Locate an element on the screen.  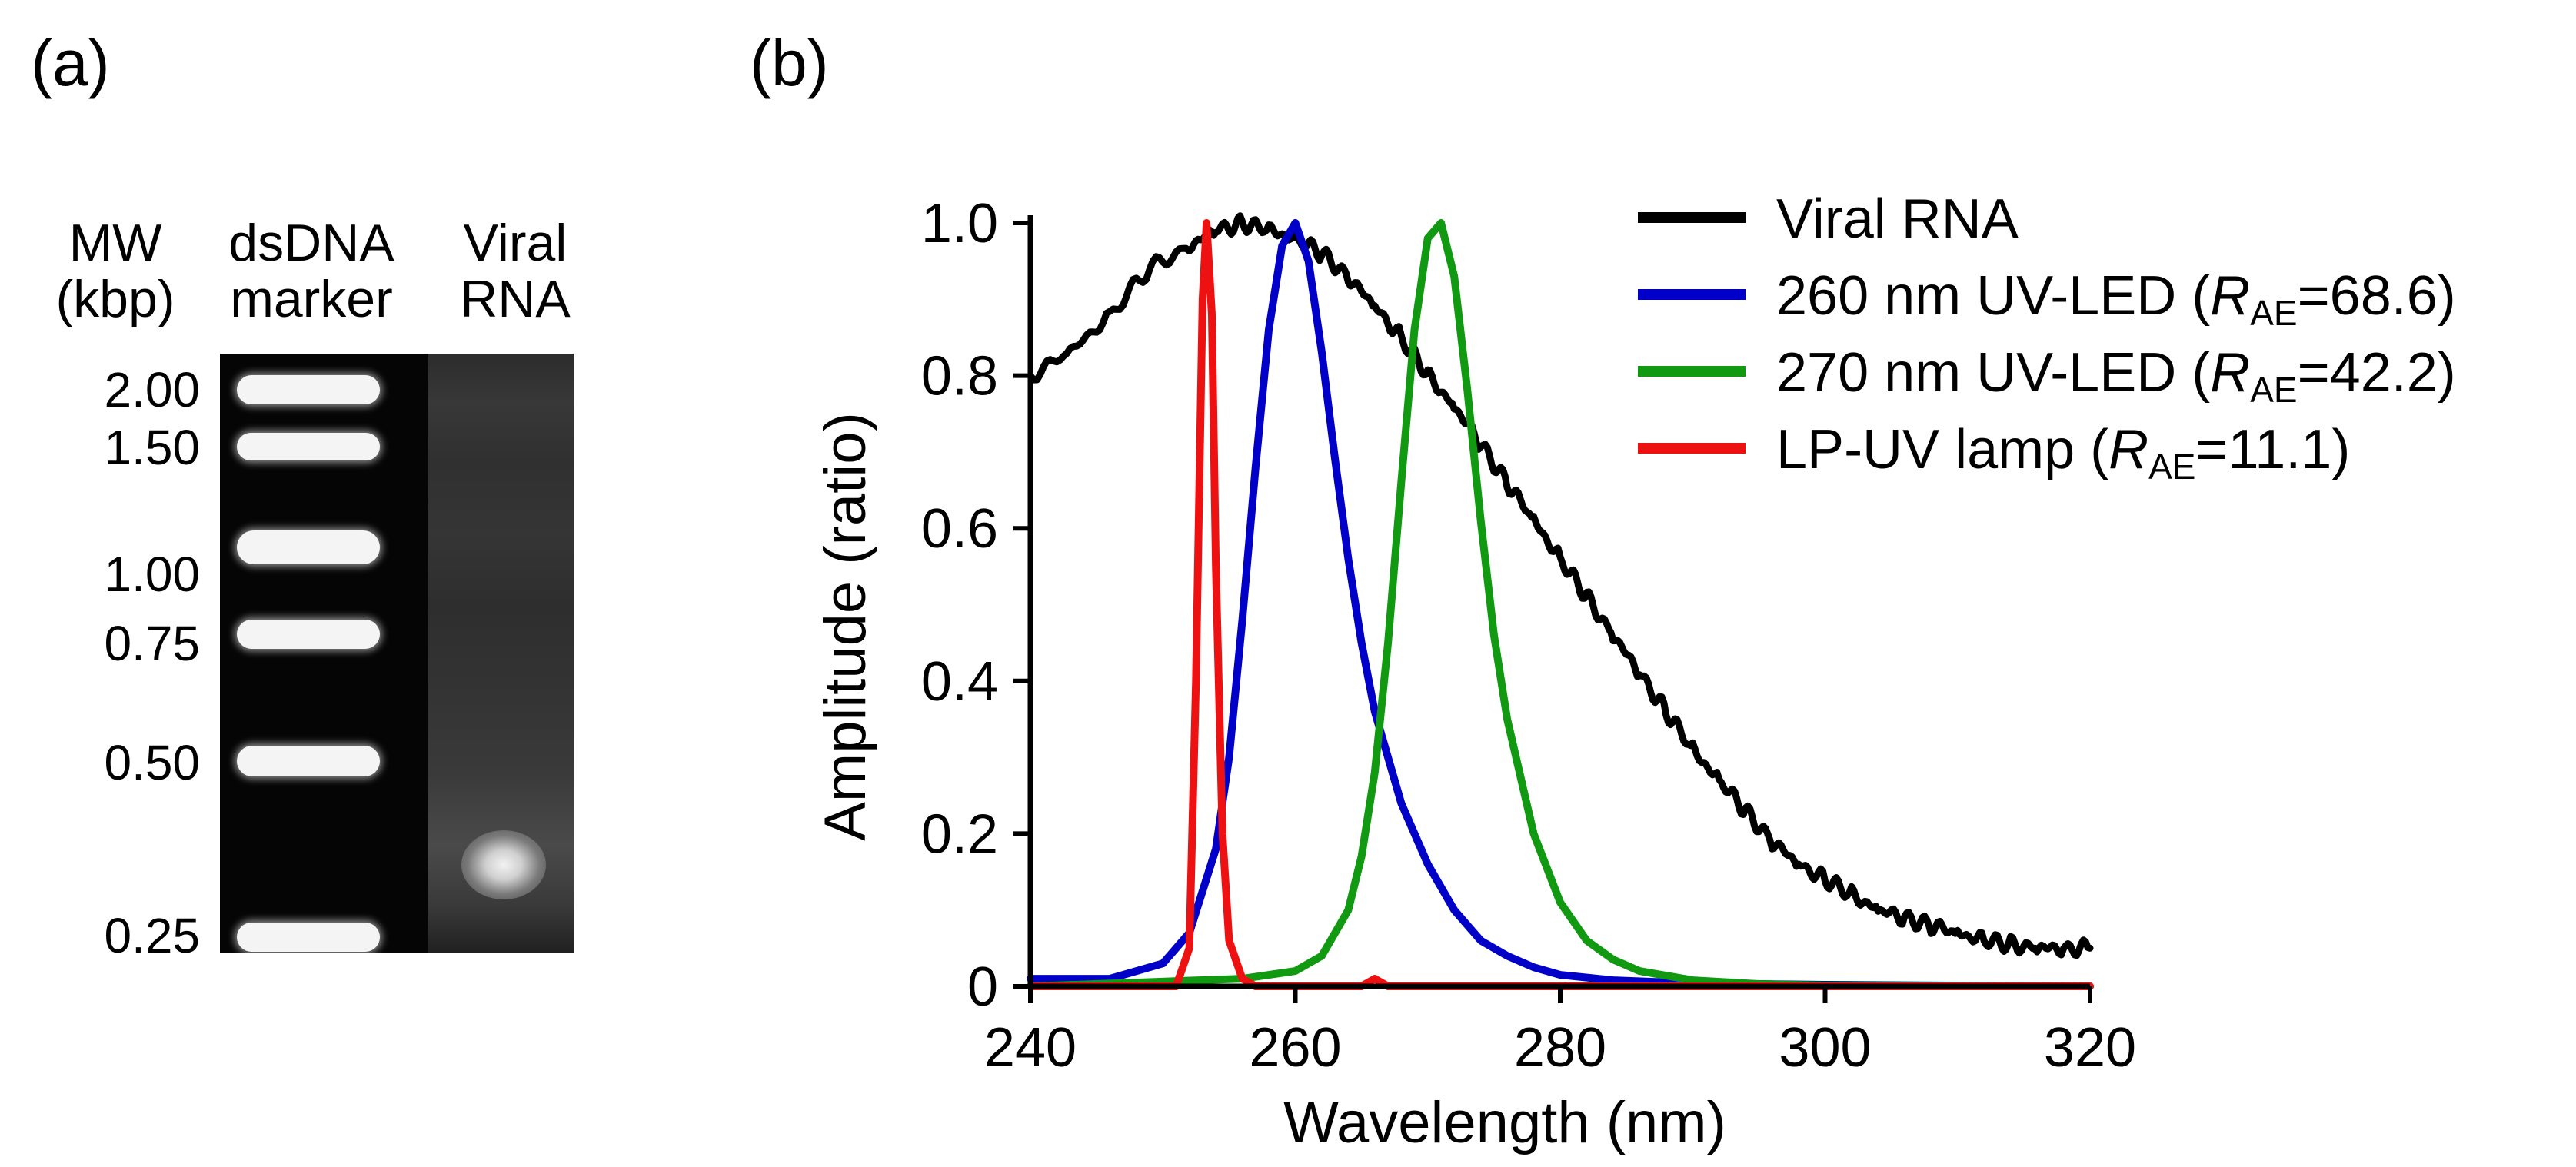
marker-band-2.00 is located at coordinates (308, 389).